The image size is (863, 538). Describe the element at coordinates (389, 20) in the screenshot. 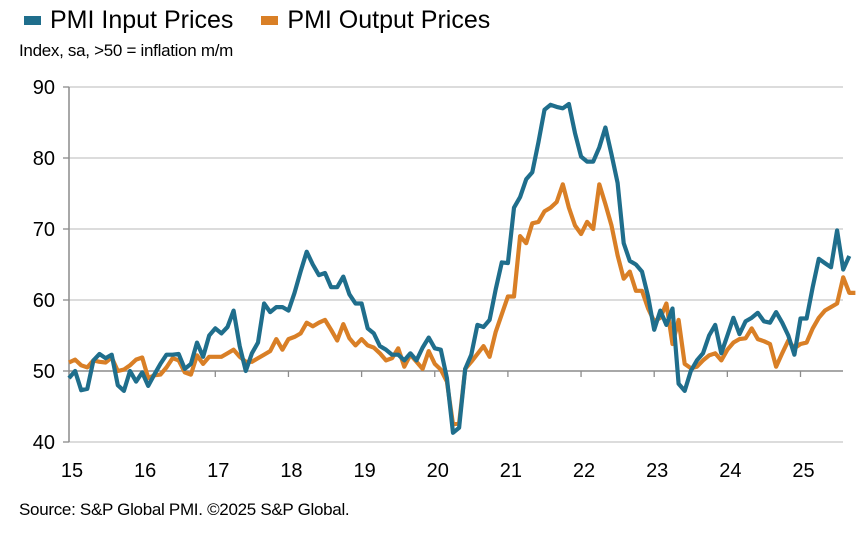

I see `legend-label-output-prices: PMI Output Prices` at that location.